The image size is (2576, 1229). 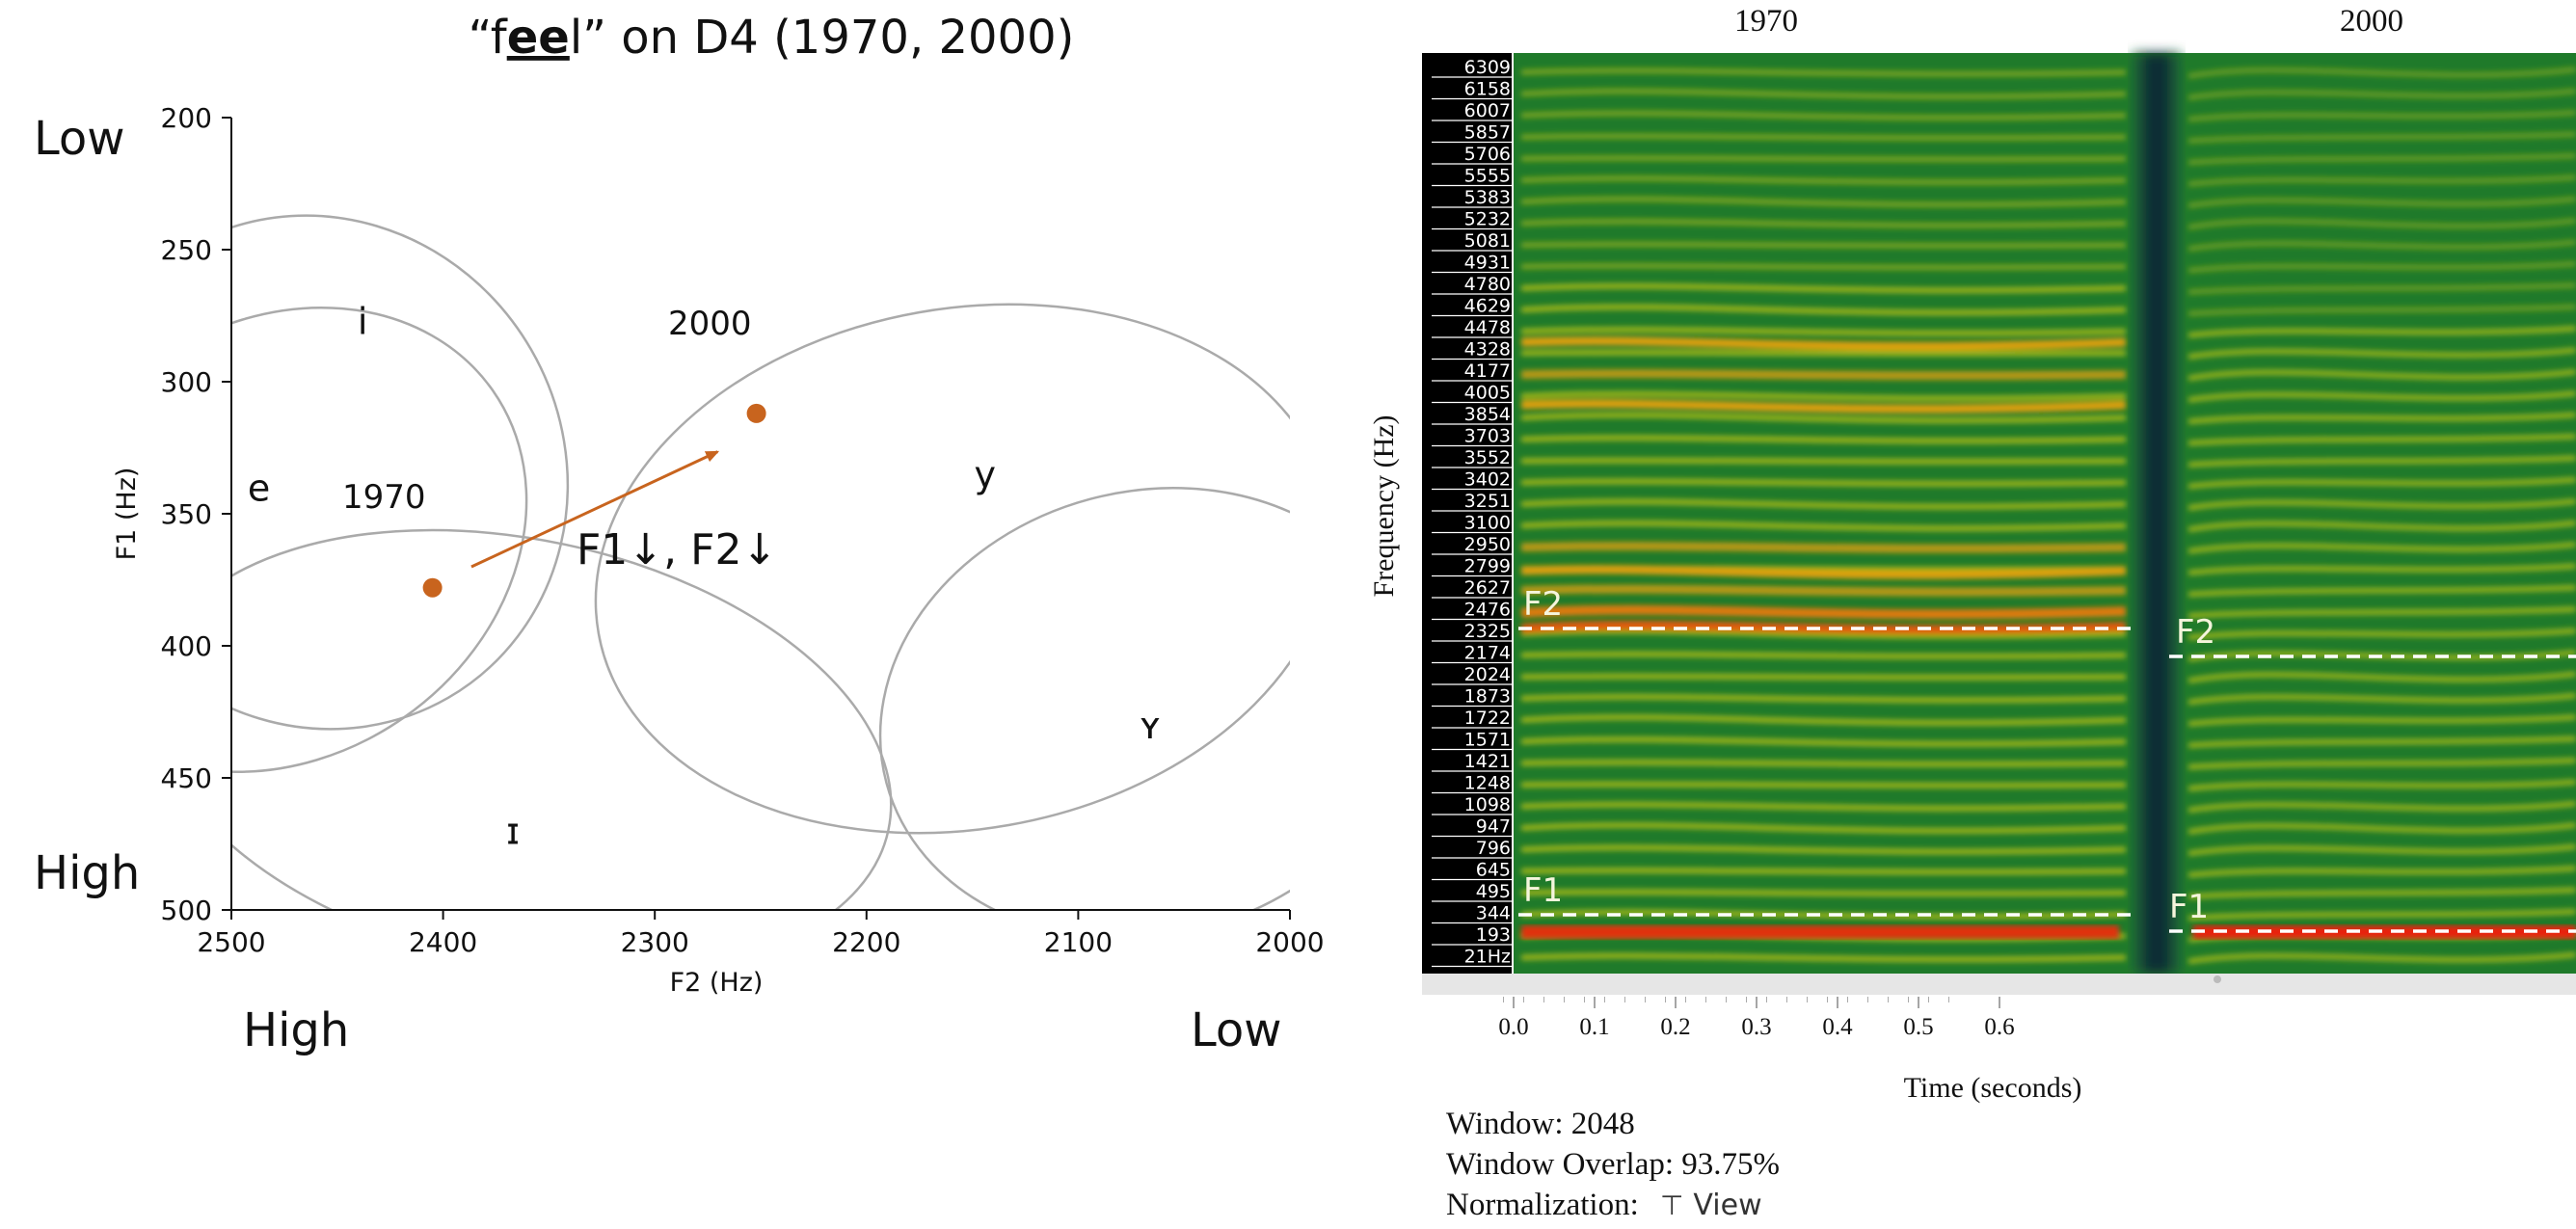 What do you see at coordinates (1488, 761) in the screenshot?
I see `frequency-tick-label: 1421` at bounding box center [1488, 761].